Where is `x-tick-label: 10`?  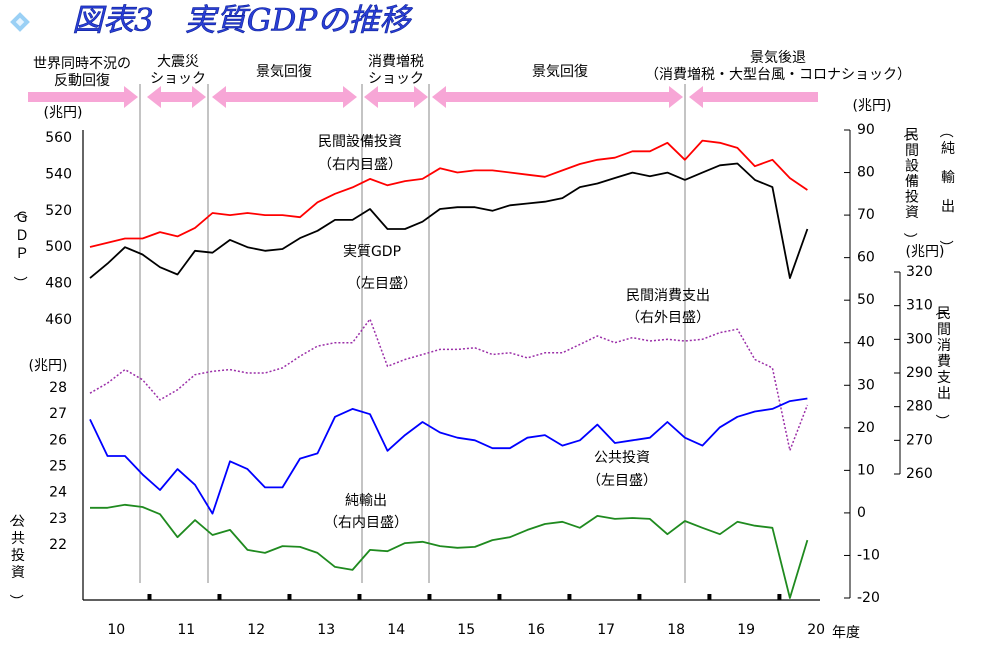 x-tick-label: 10 is located at coordinates (116, 630).